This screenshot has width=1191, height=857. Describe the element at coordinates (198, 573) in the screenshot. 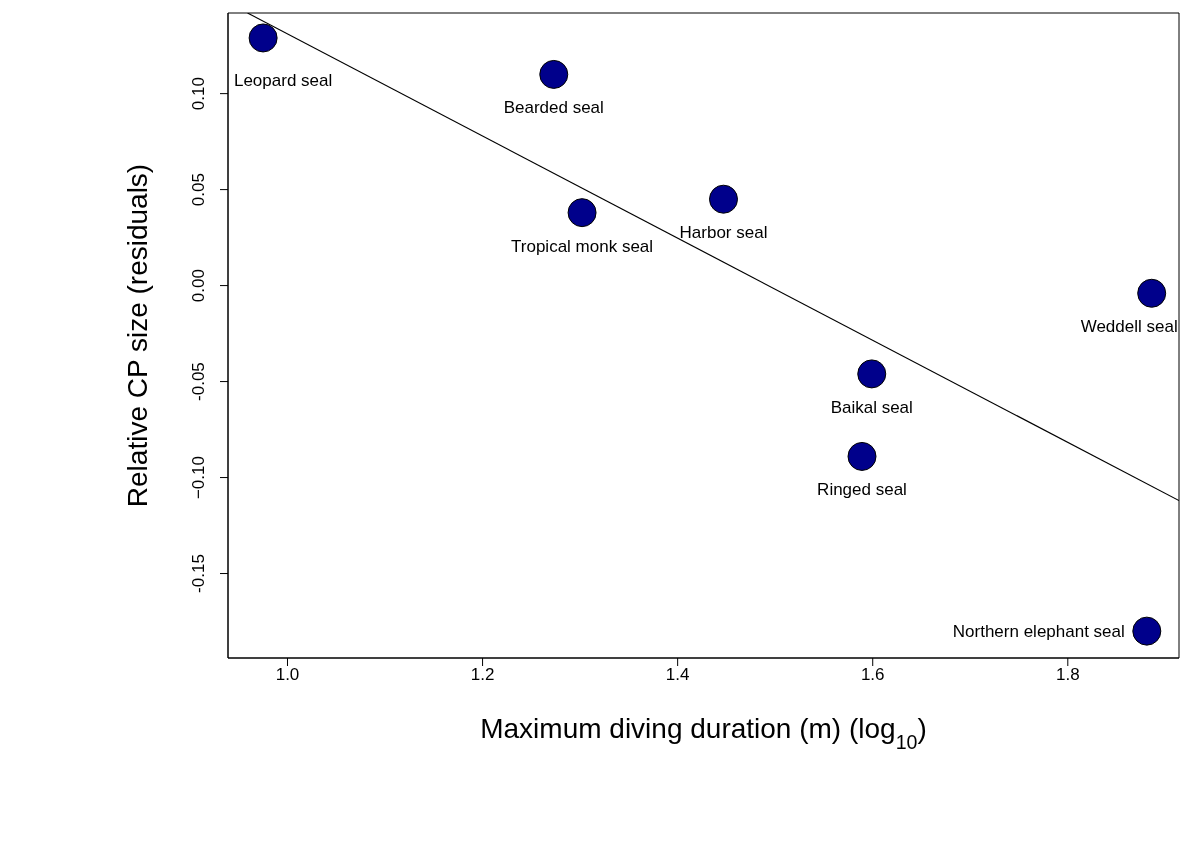

I see `y-tick-label: -0.15` at that location.